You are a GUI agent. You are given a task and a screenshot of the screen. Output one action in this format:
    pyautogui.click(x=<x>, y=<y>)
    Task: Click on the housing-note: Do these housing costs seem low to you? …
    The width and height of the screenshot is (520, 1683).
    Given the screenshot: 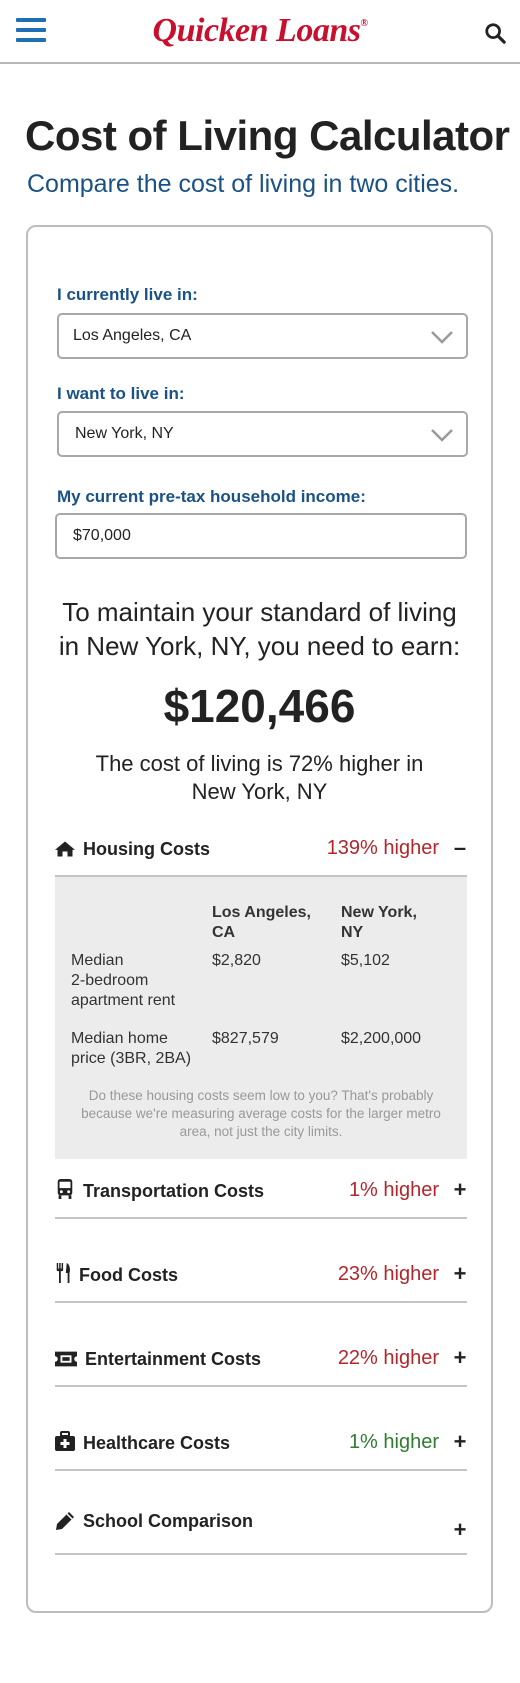 What is the action you would take?
    pyautogui.click(x=261, y=1113)
    